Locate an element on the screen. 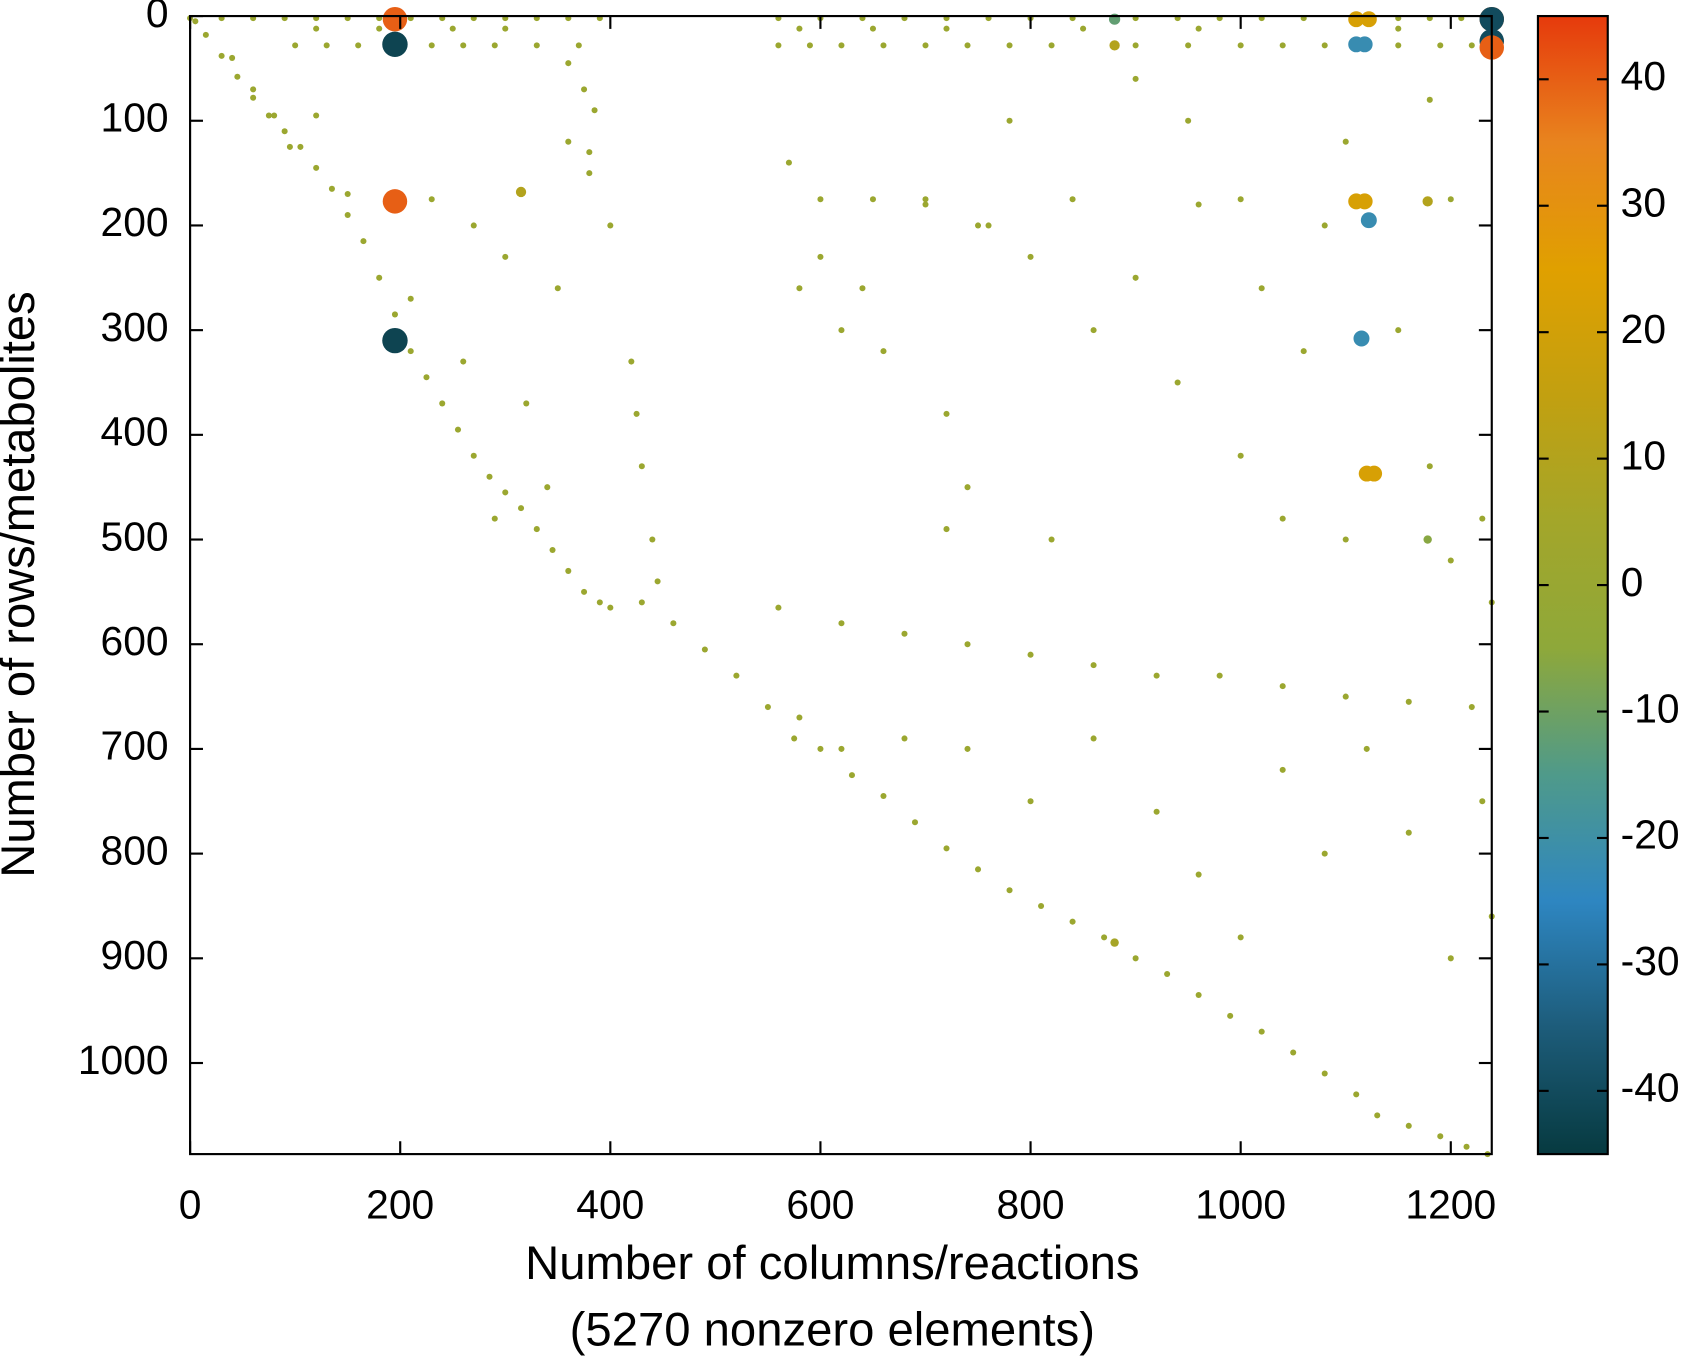  colorbar-tick-label: 10 is located at coordinates (1643, 455).